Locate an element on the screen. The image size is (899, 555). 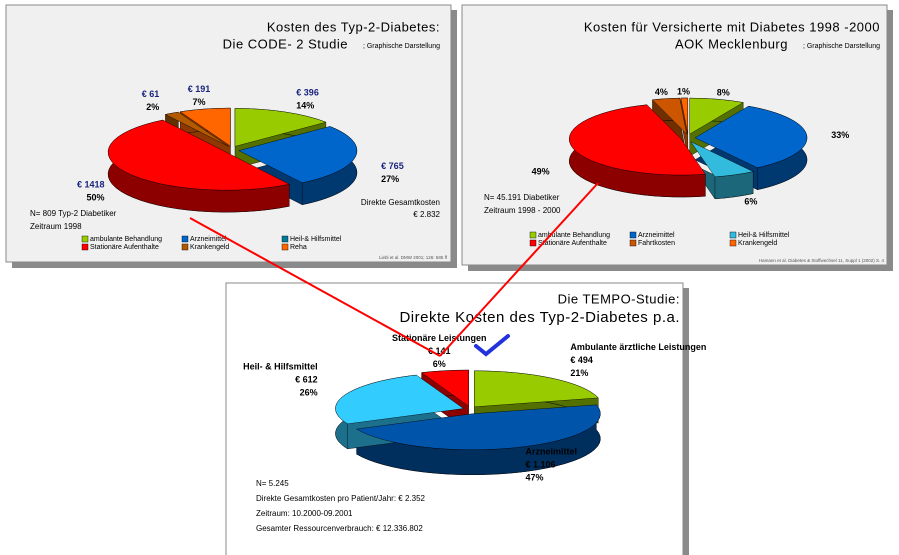
amount-label: € 612 is located at coordinates (306, 379).